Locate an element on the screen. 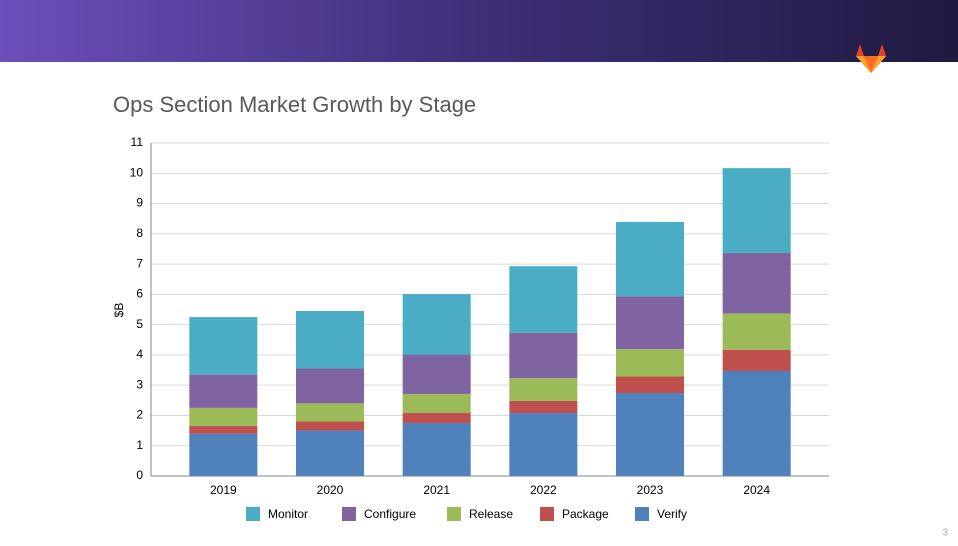  y-tick-label: 5 is located at coordinates (139, 324).